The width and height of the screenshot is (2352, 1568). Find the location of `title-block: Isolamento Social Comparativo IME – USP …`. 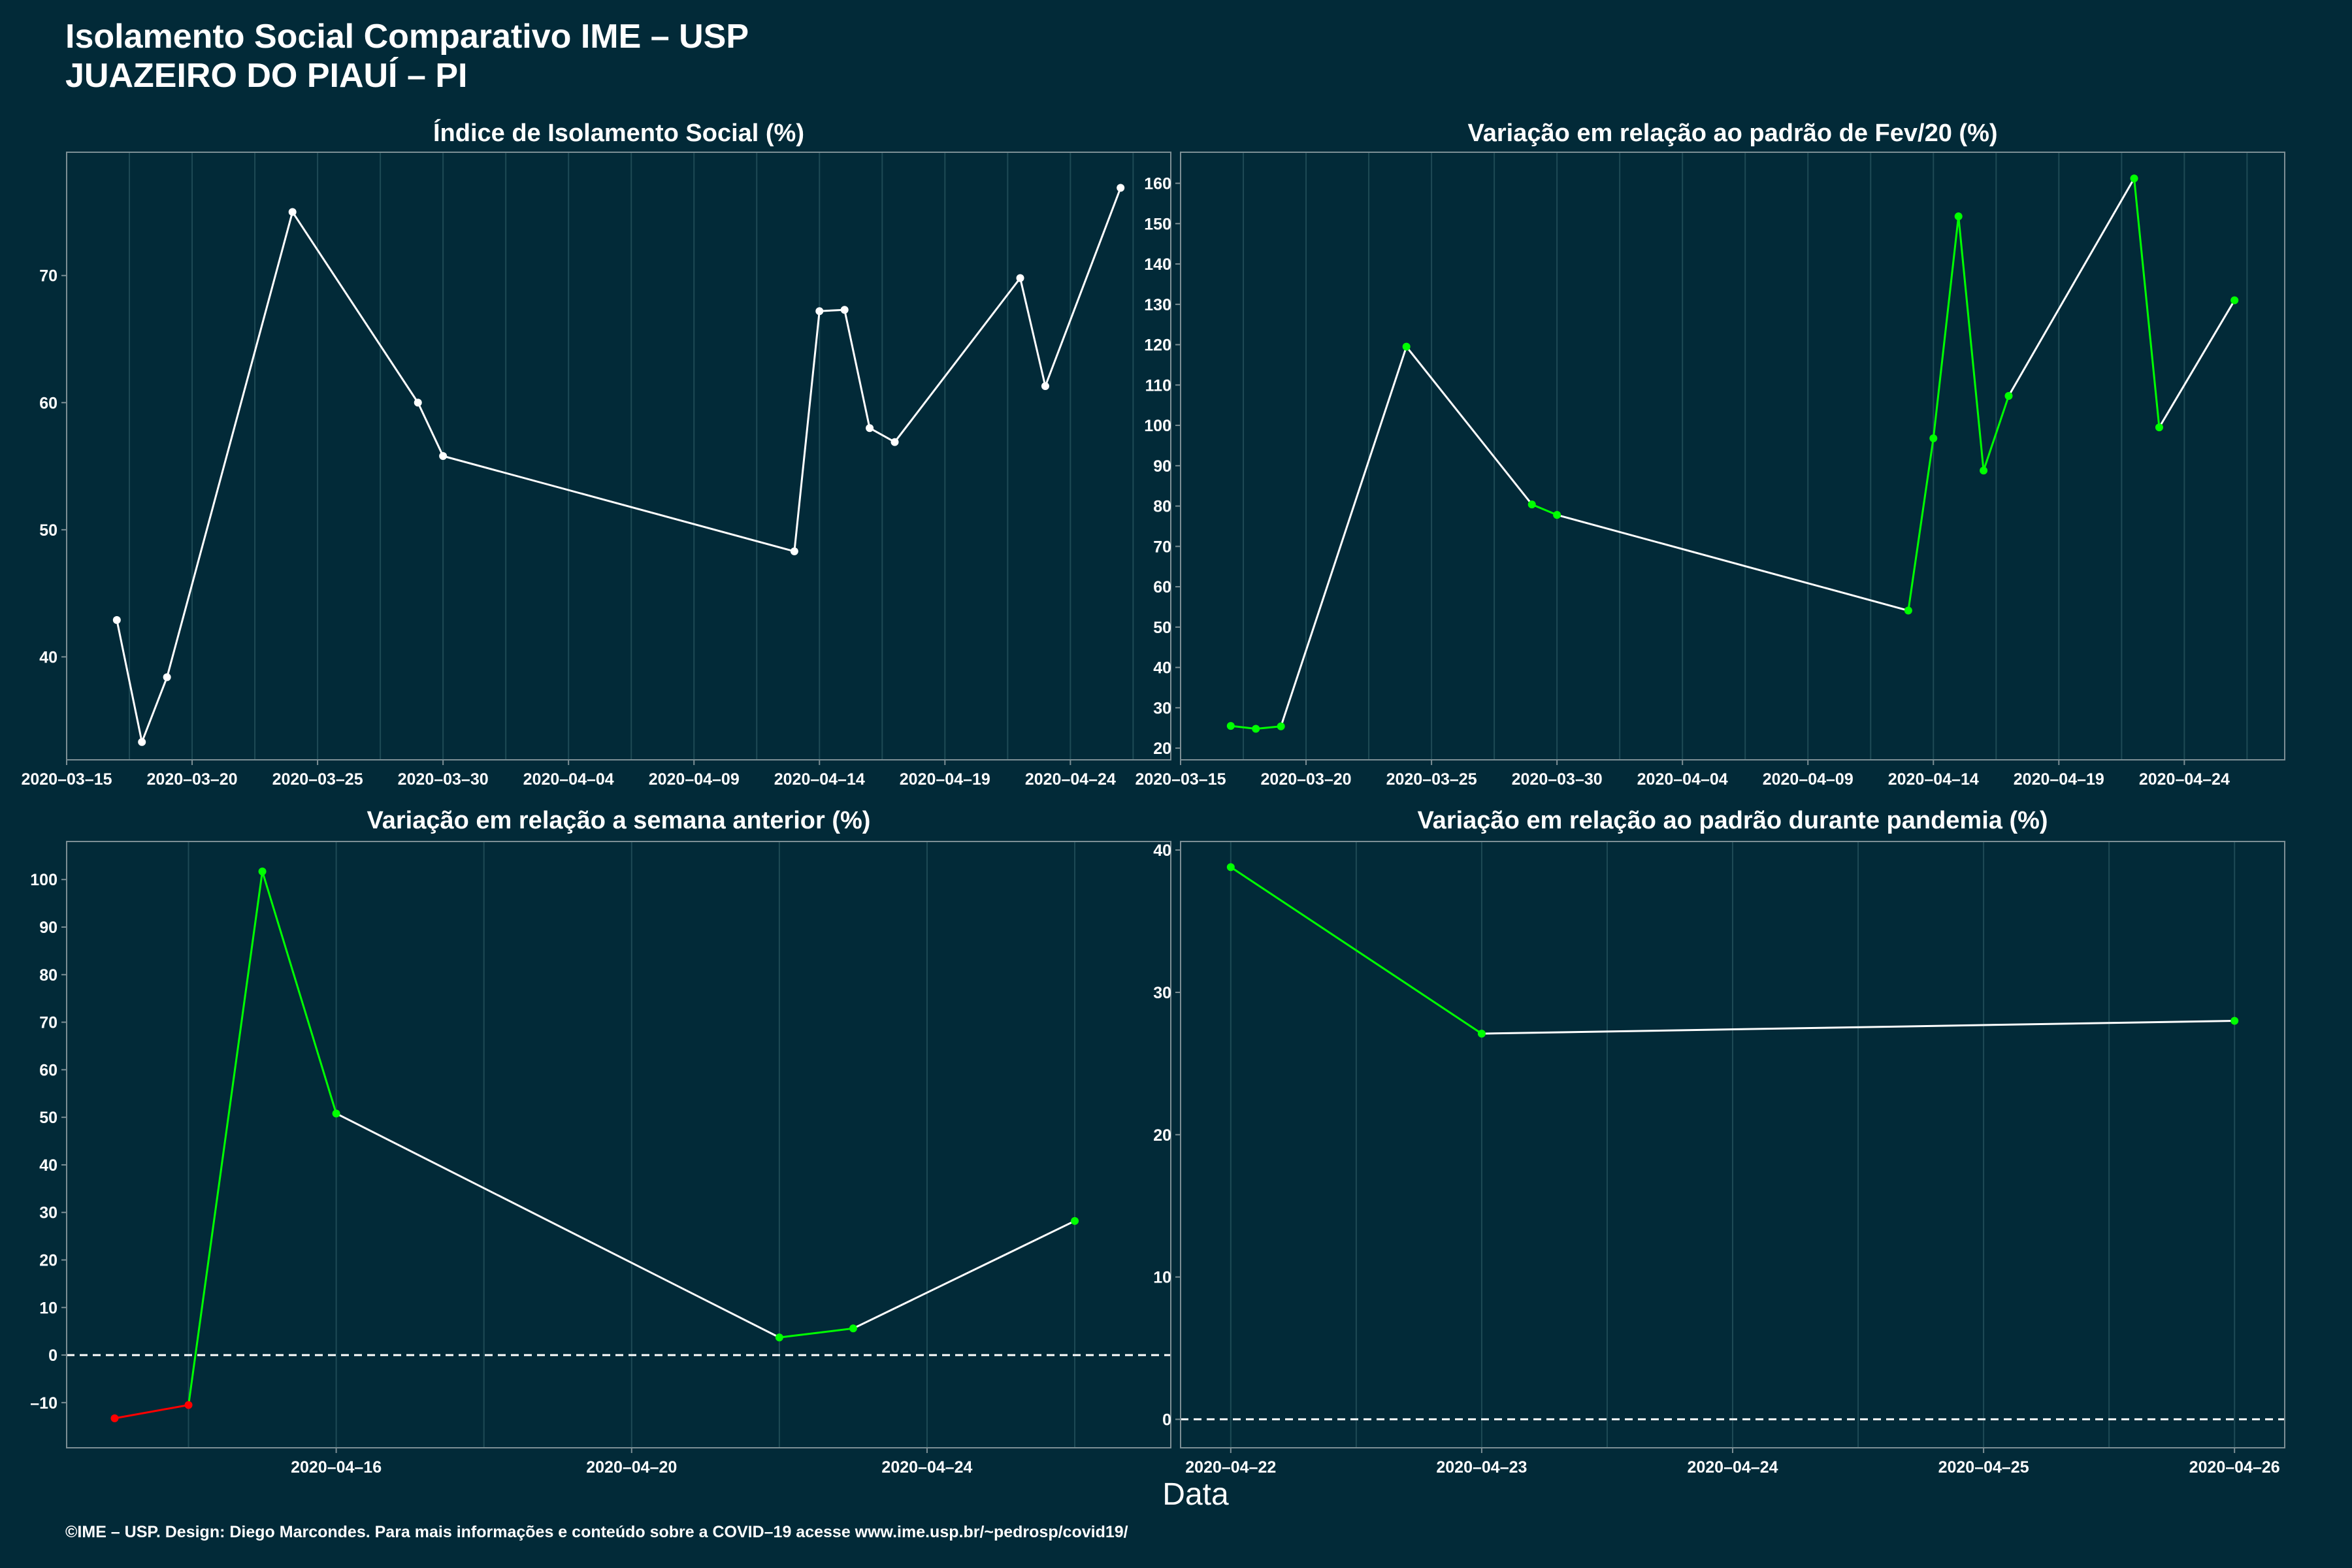

title-block: Isolamento Social Comparativo IME – USP … is located at coordinates (407, 56).